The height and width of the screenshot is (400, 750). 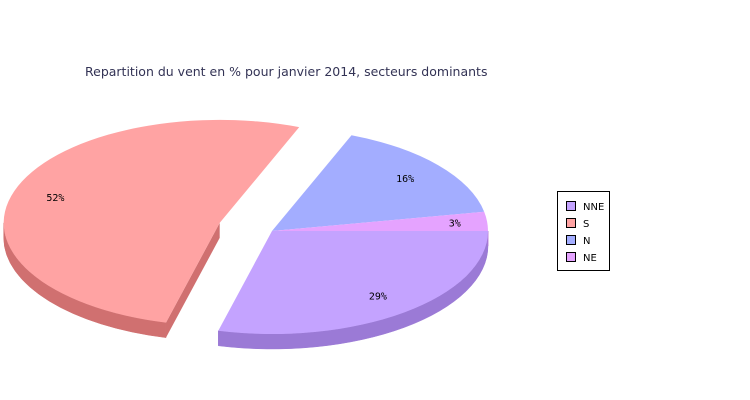 I want to click on pie-slice-nne, so click(x=353, y=282).